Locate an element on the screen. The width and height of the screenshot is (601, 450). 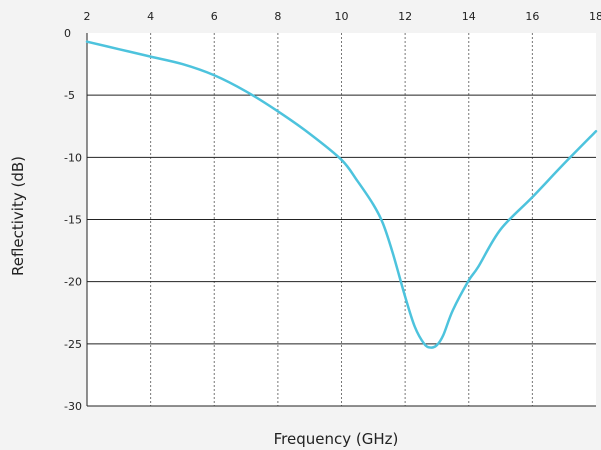
x-tick-label: 8 is located at coordinates (277, 16).